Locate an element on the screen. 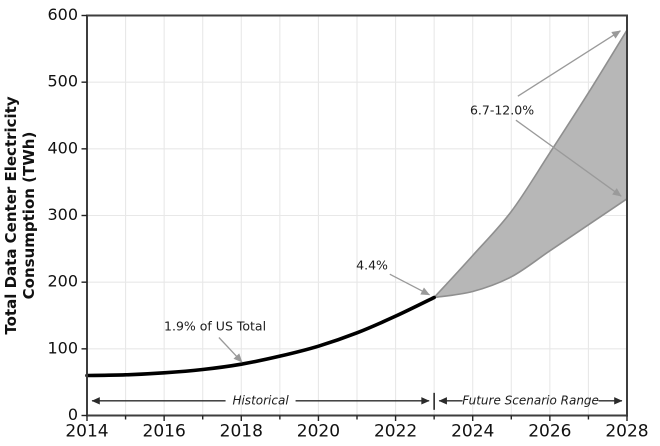 Image resolution: width=660 pixels, height=446 pixels. y-tick-label: 500 is located at coordinates (62, 81).